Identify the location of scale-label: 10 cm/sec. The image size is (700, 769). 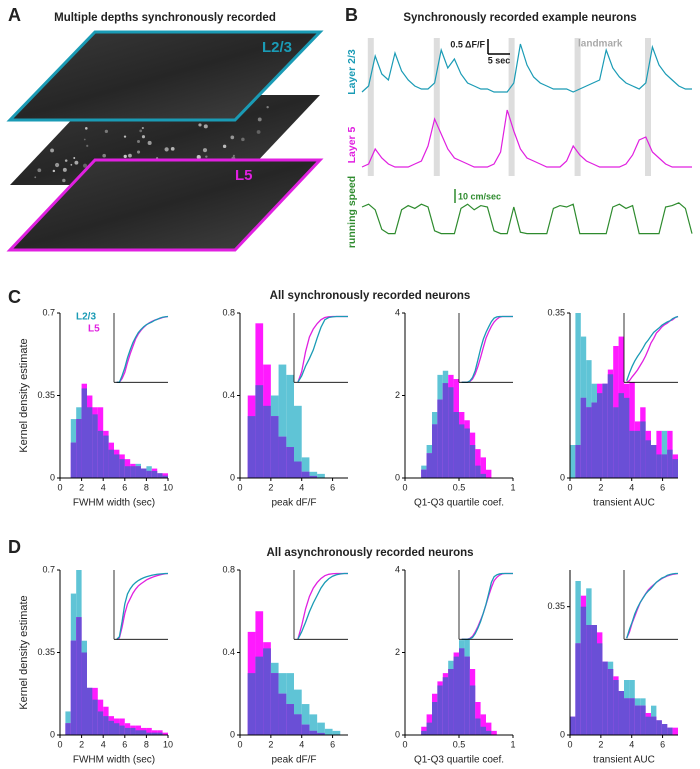
(479, 196).